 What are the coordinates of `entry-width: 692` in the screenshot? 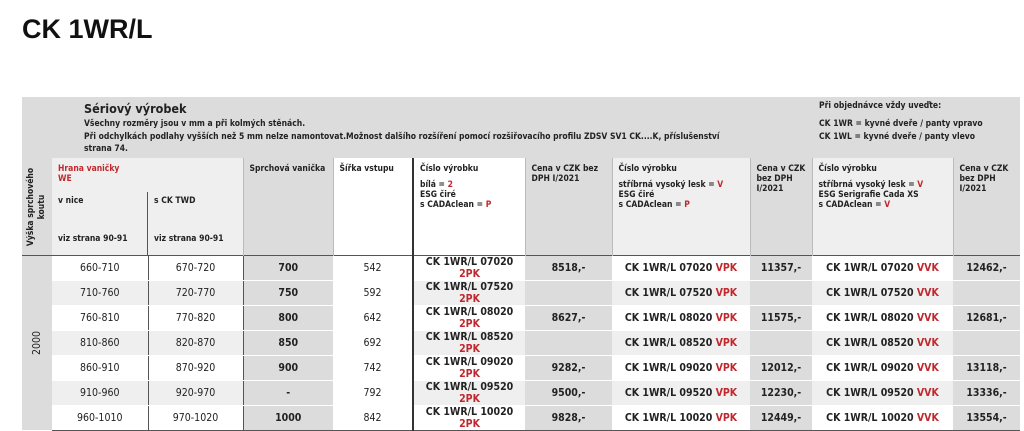 It's located at (373, 343).